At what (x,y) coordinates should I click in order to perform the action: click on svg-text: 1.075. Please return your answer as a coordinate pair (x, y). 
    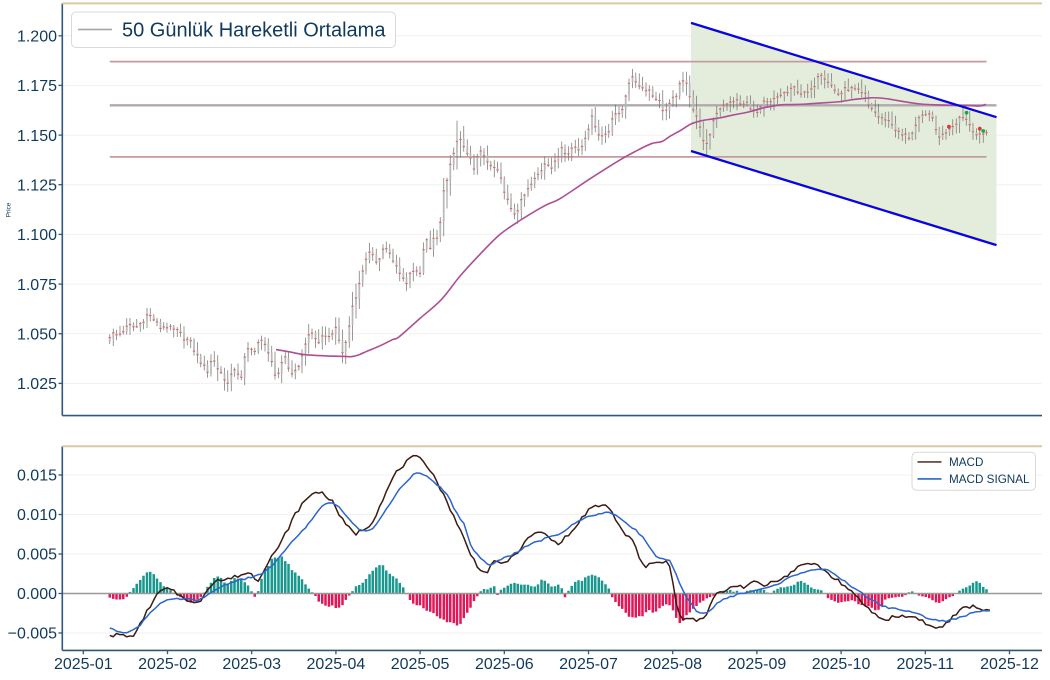
    Looking at the image, I should click on (37, 285).